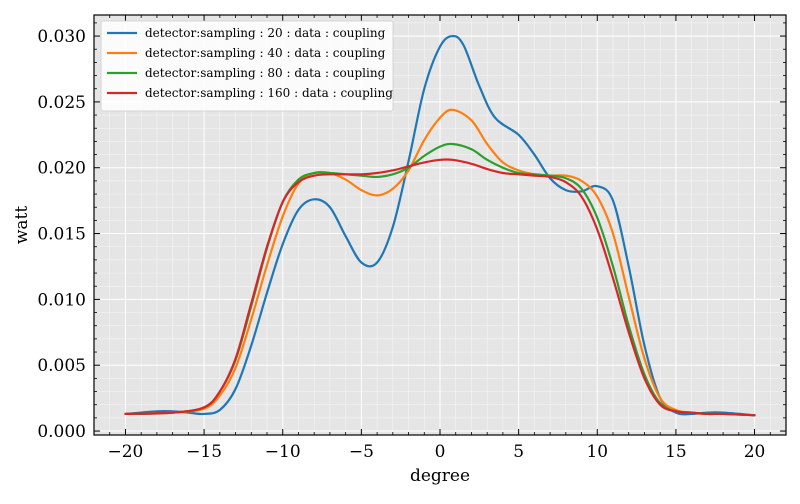  I want to click on x-tick-label: 15, so click(676, 452).